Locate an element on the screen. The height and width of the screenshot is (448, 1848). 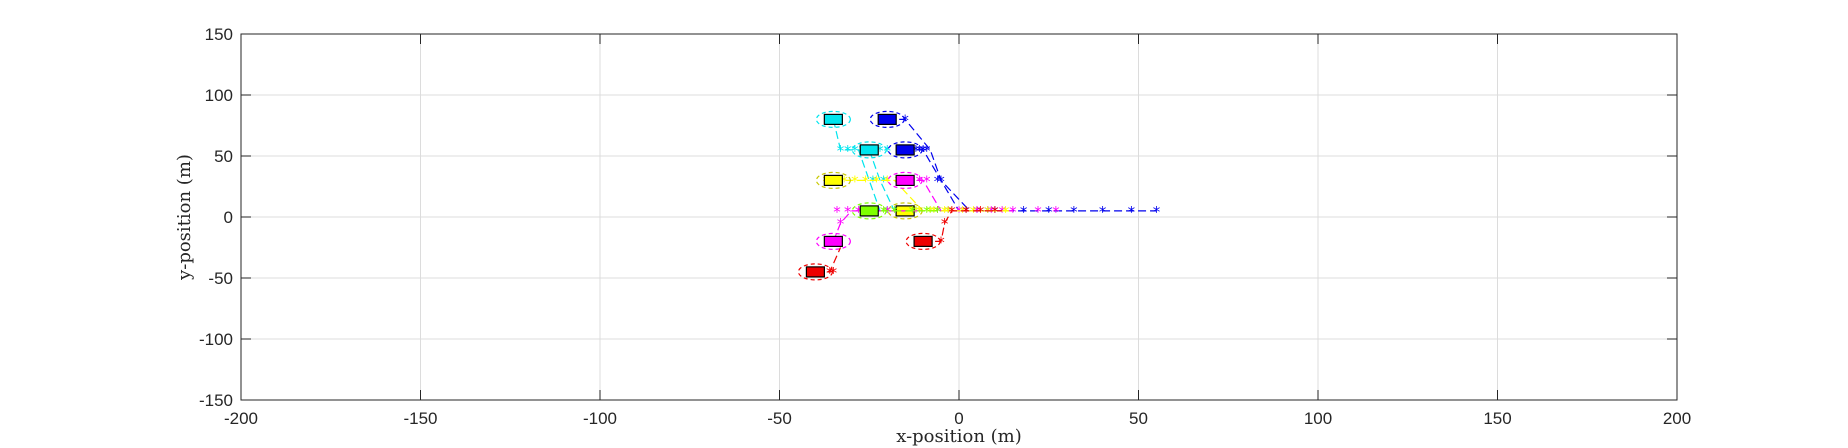
x-tick-label: 0 is located at coordinates (958, 418).